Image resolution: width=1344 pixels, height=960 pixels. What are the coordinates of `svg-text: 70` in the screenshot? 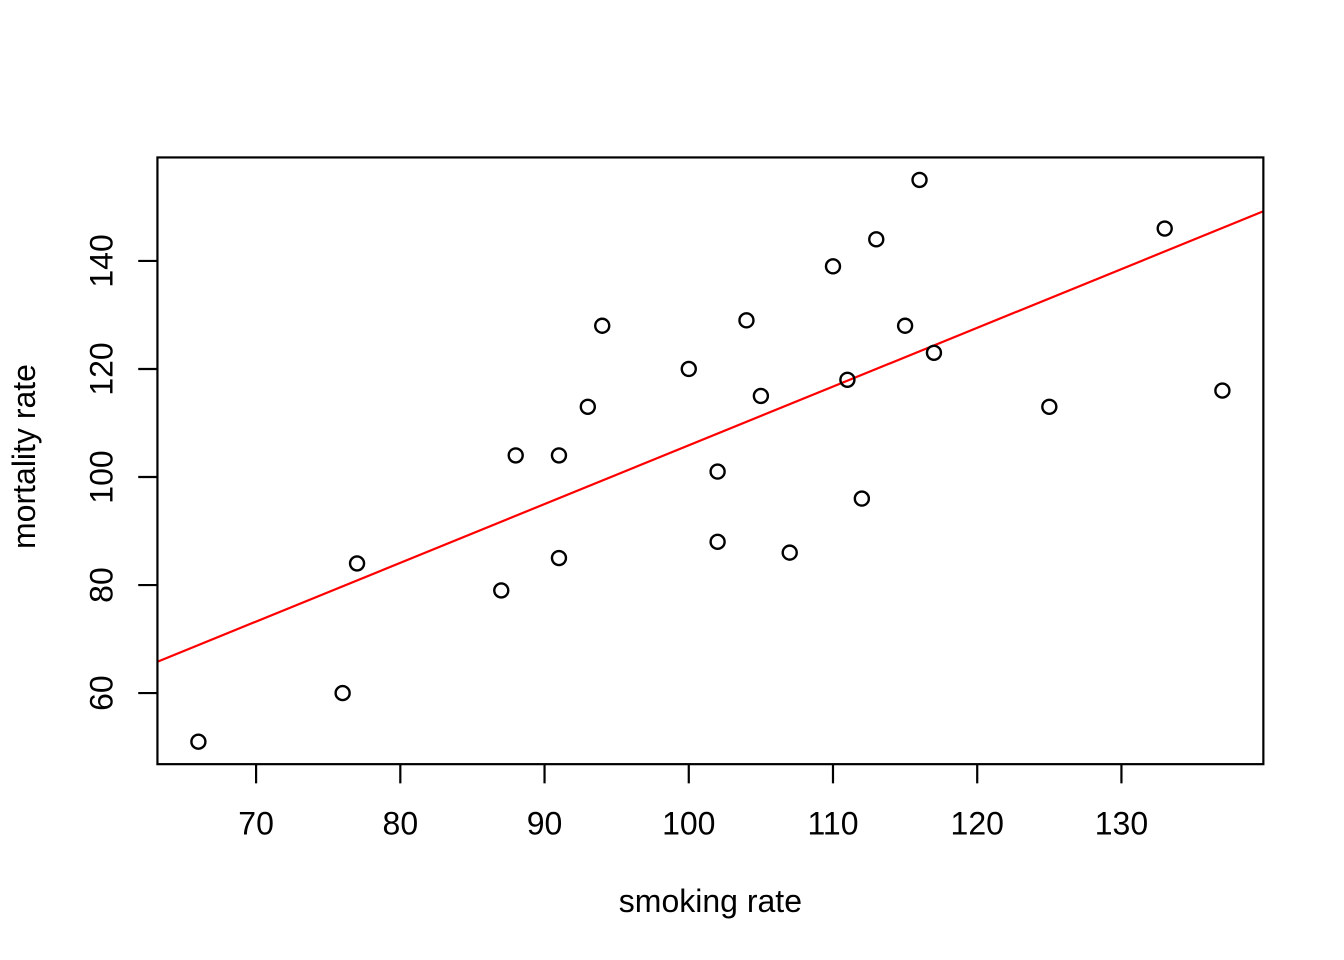 It's located at (256, 824).